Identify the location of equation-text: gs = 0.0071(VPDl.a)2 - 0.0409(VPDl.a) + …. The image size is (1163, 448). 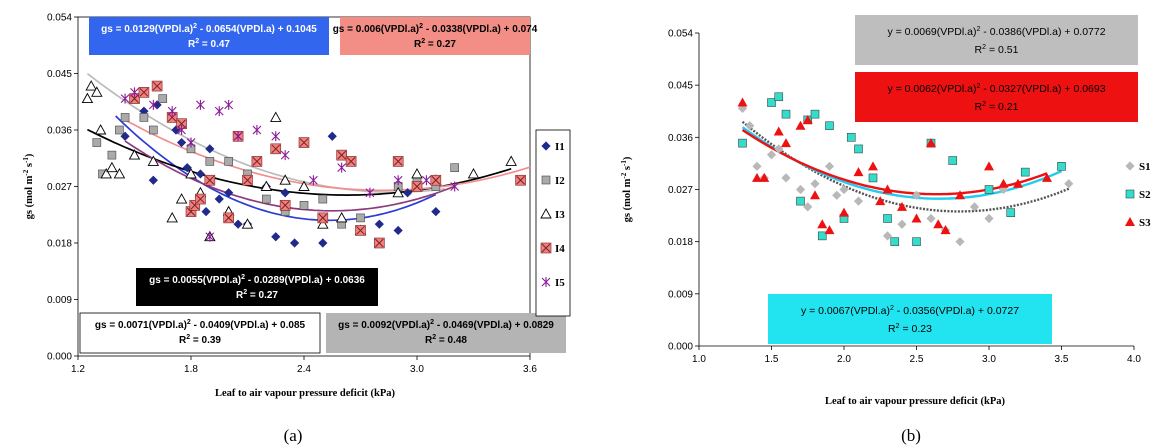
(200, 325).